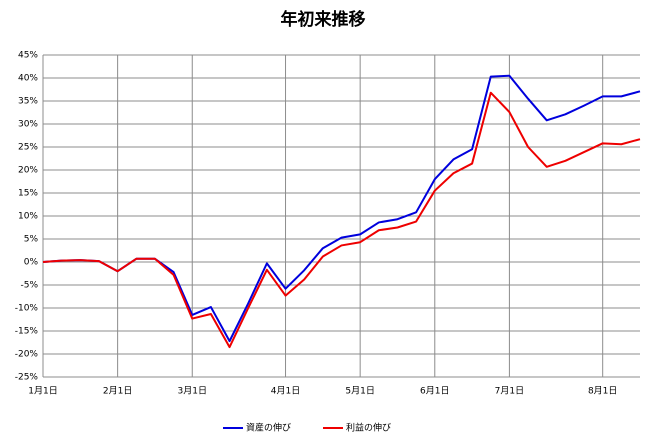  I want to click on y-tick-label: 0%, so click(31, 263).